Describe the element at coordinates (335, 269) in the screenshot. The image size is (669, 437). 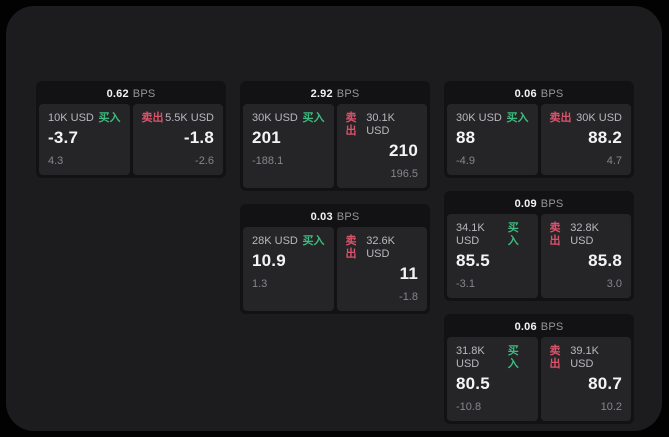
I see `card-body: 28K USD 买入 10.9 1.3 卖出 32.6K USD 11 -1.8` at that location.